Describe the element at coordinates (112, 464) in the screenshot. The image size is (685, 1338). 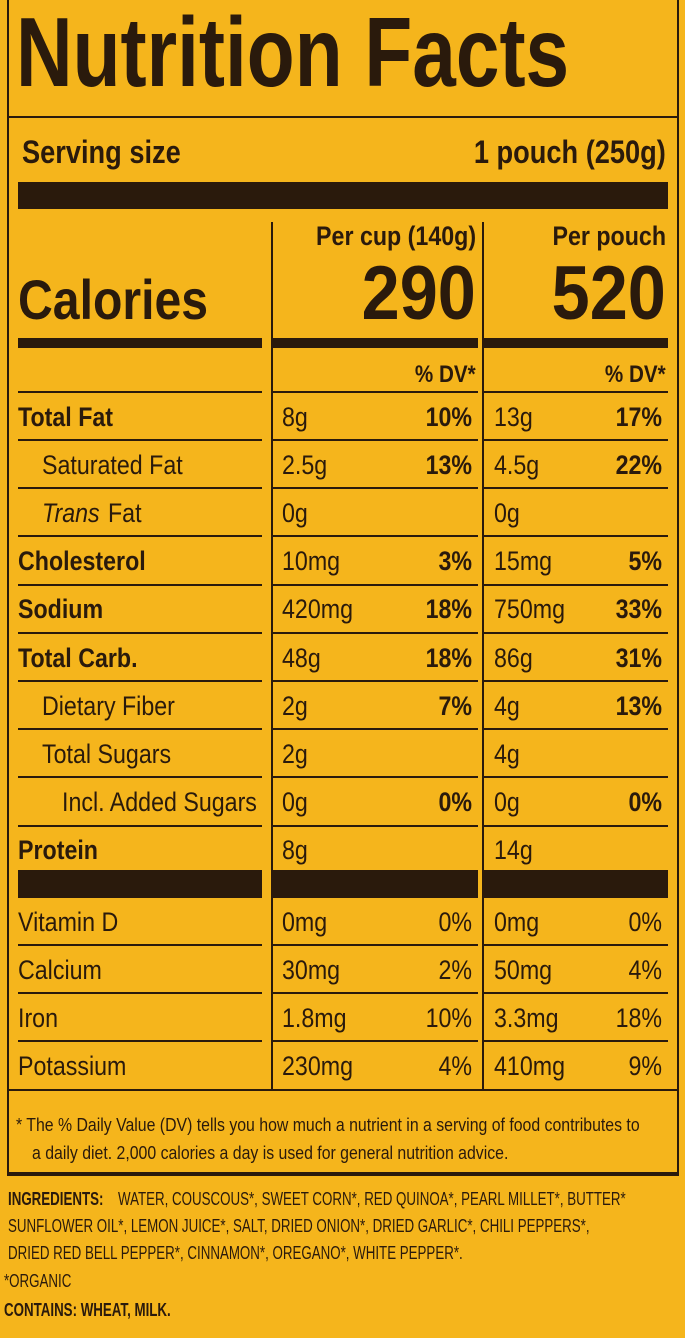
I see `nutrient-label: Saturated Fat` at that location.